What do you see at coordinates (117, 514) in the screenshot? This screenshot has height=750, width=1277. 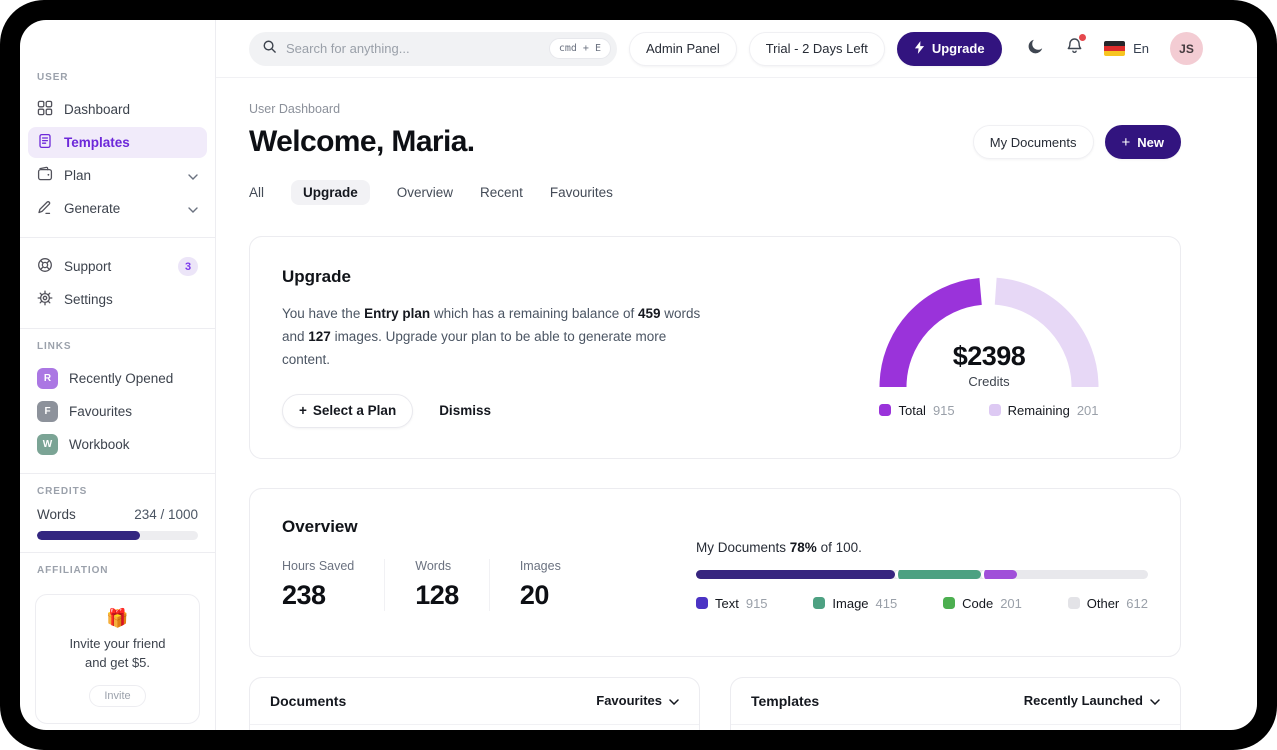 I see `credits-row: Words 234 / 1000` at bounding box center [117, 514].